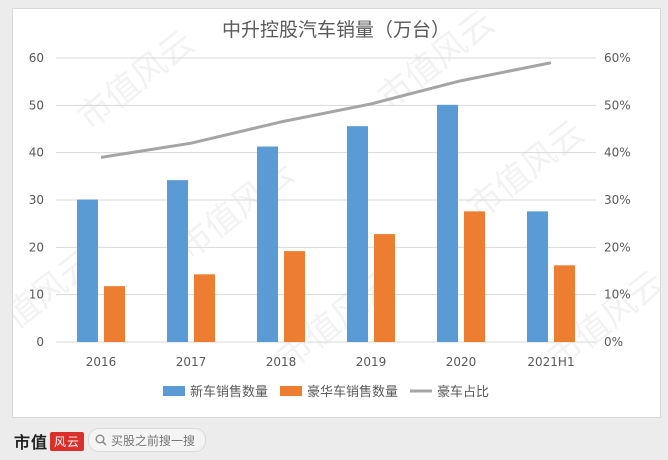  What do you see at coordinates (40, 342) in the screenshot?
I see `y-tick-label: 0` at bounding box center [40, 342].